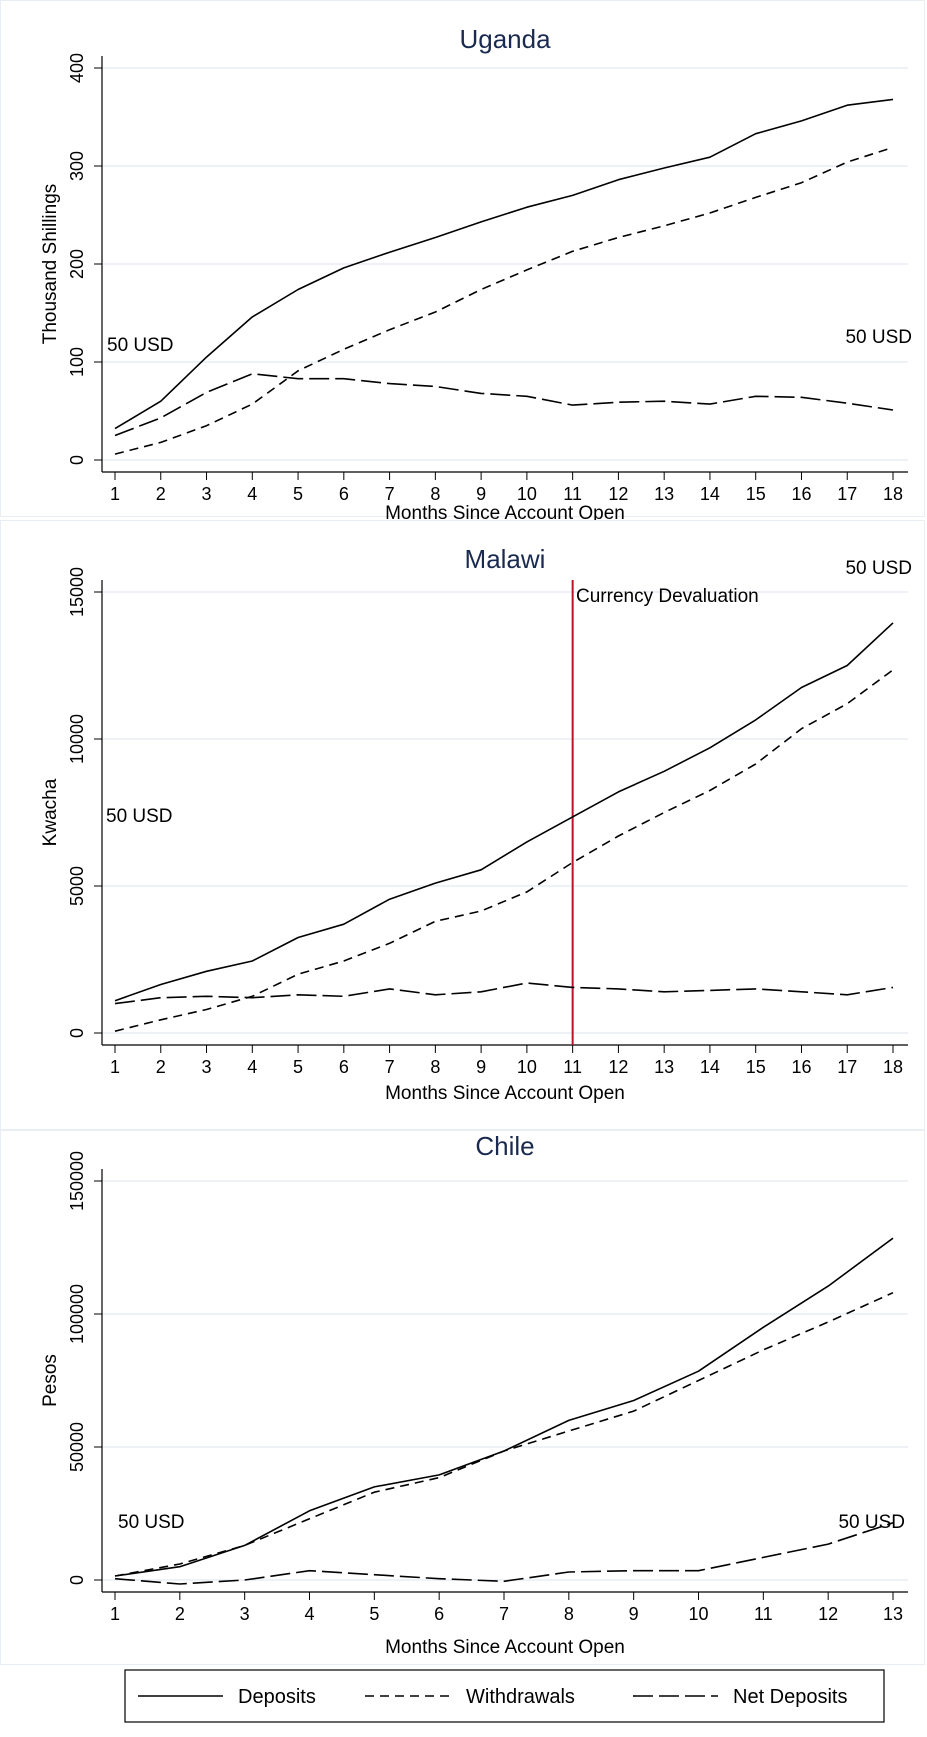 This screenshot has height=1737, width=927. What do you see at coordinates (698, 1614) in the screenshot?
I see `chile-xtick-label: 10` at bounding box center [698, 1614].